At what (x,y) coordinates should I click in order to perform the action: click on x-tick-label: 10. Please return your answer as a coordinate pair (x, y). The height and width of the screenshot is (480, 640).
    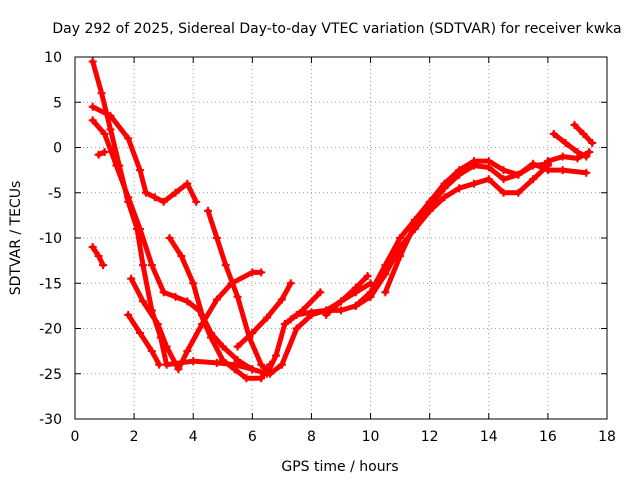
    Looking at the image, I should click on (371, 437).